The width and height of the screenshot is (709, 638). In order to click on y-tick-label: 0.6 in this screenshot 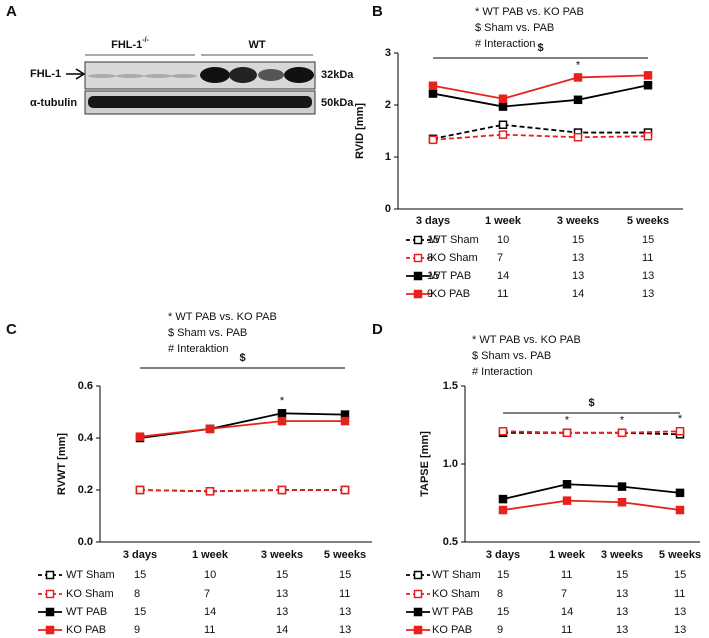, I will do `click(85, 386)`.